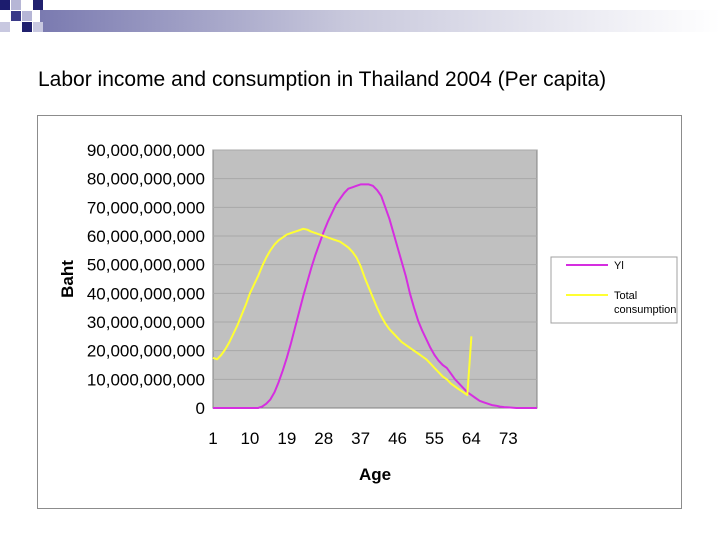 The height and width of the screenshot is (540, 720). I want to click on x-tick-label: 37, so click(360, 438).